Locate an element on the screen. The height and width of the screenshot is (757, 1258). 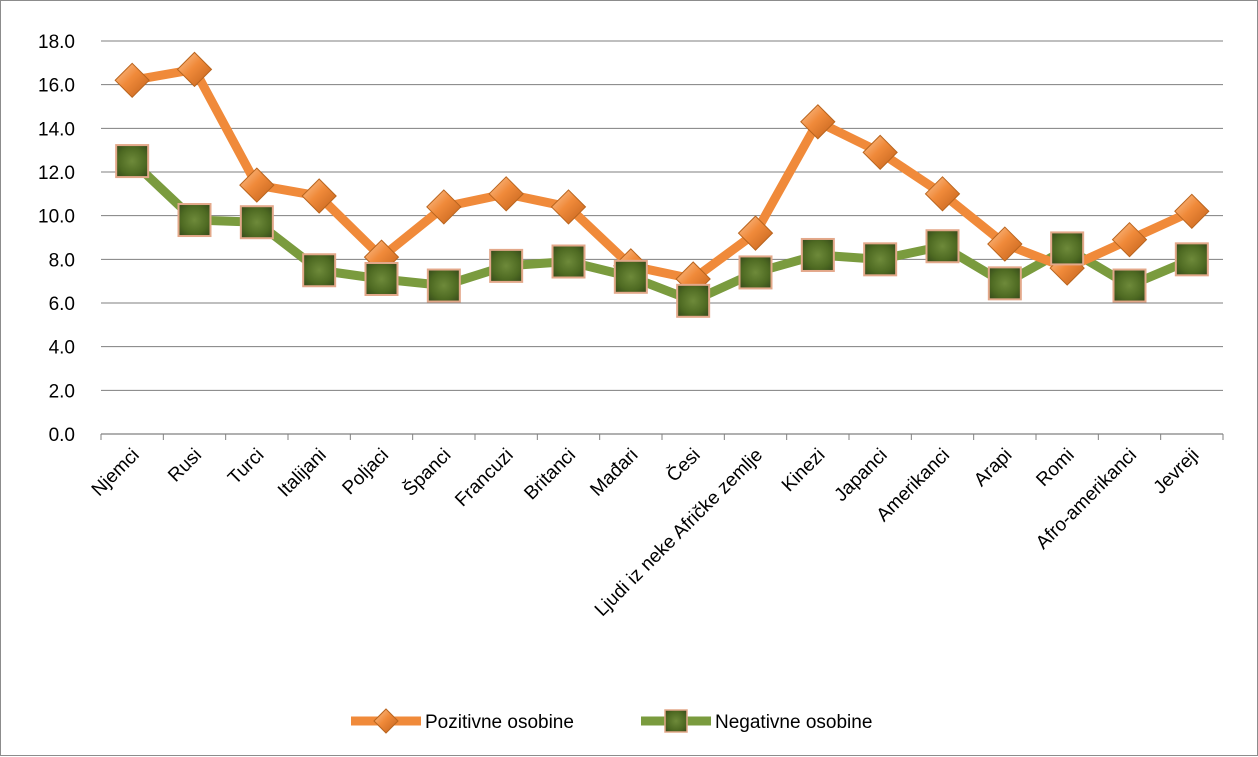
y-tick-label: 10.0 is located at coordinates (56, 217).